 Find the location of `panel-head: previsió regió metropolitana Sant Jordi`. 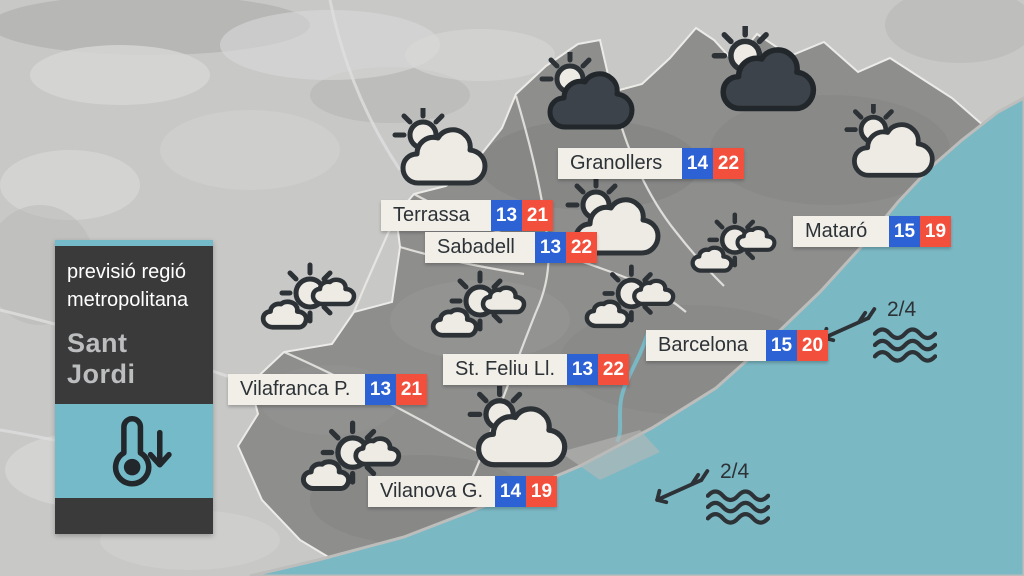

panel-head: previsió regió metropolitana Sant Jordi is located at coordinates (134, 325).